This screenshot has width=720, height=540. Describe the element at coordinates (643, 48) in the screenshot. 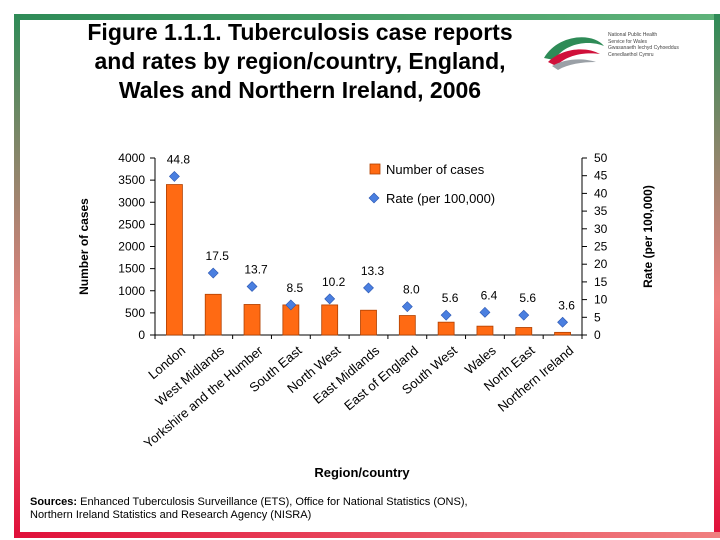

I see `logo-line-3: Gwasanaeth Iechyd Cyhoeddus` at that location.